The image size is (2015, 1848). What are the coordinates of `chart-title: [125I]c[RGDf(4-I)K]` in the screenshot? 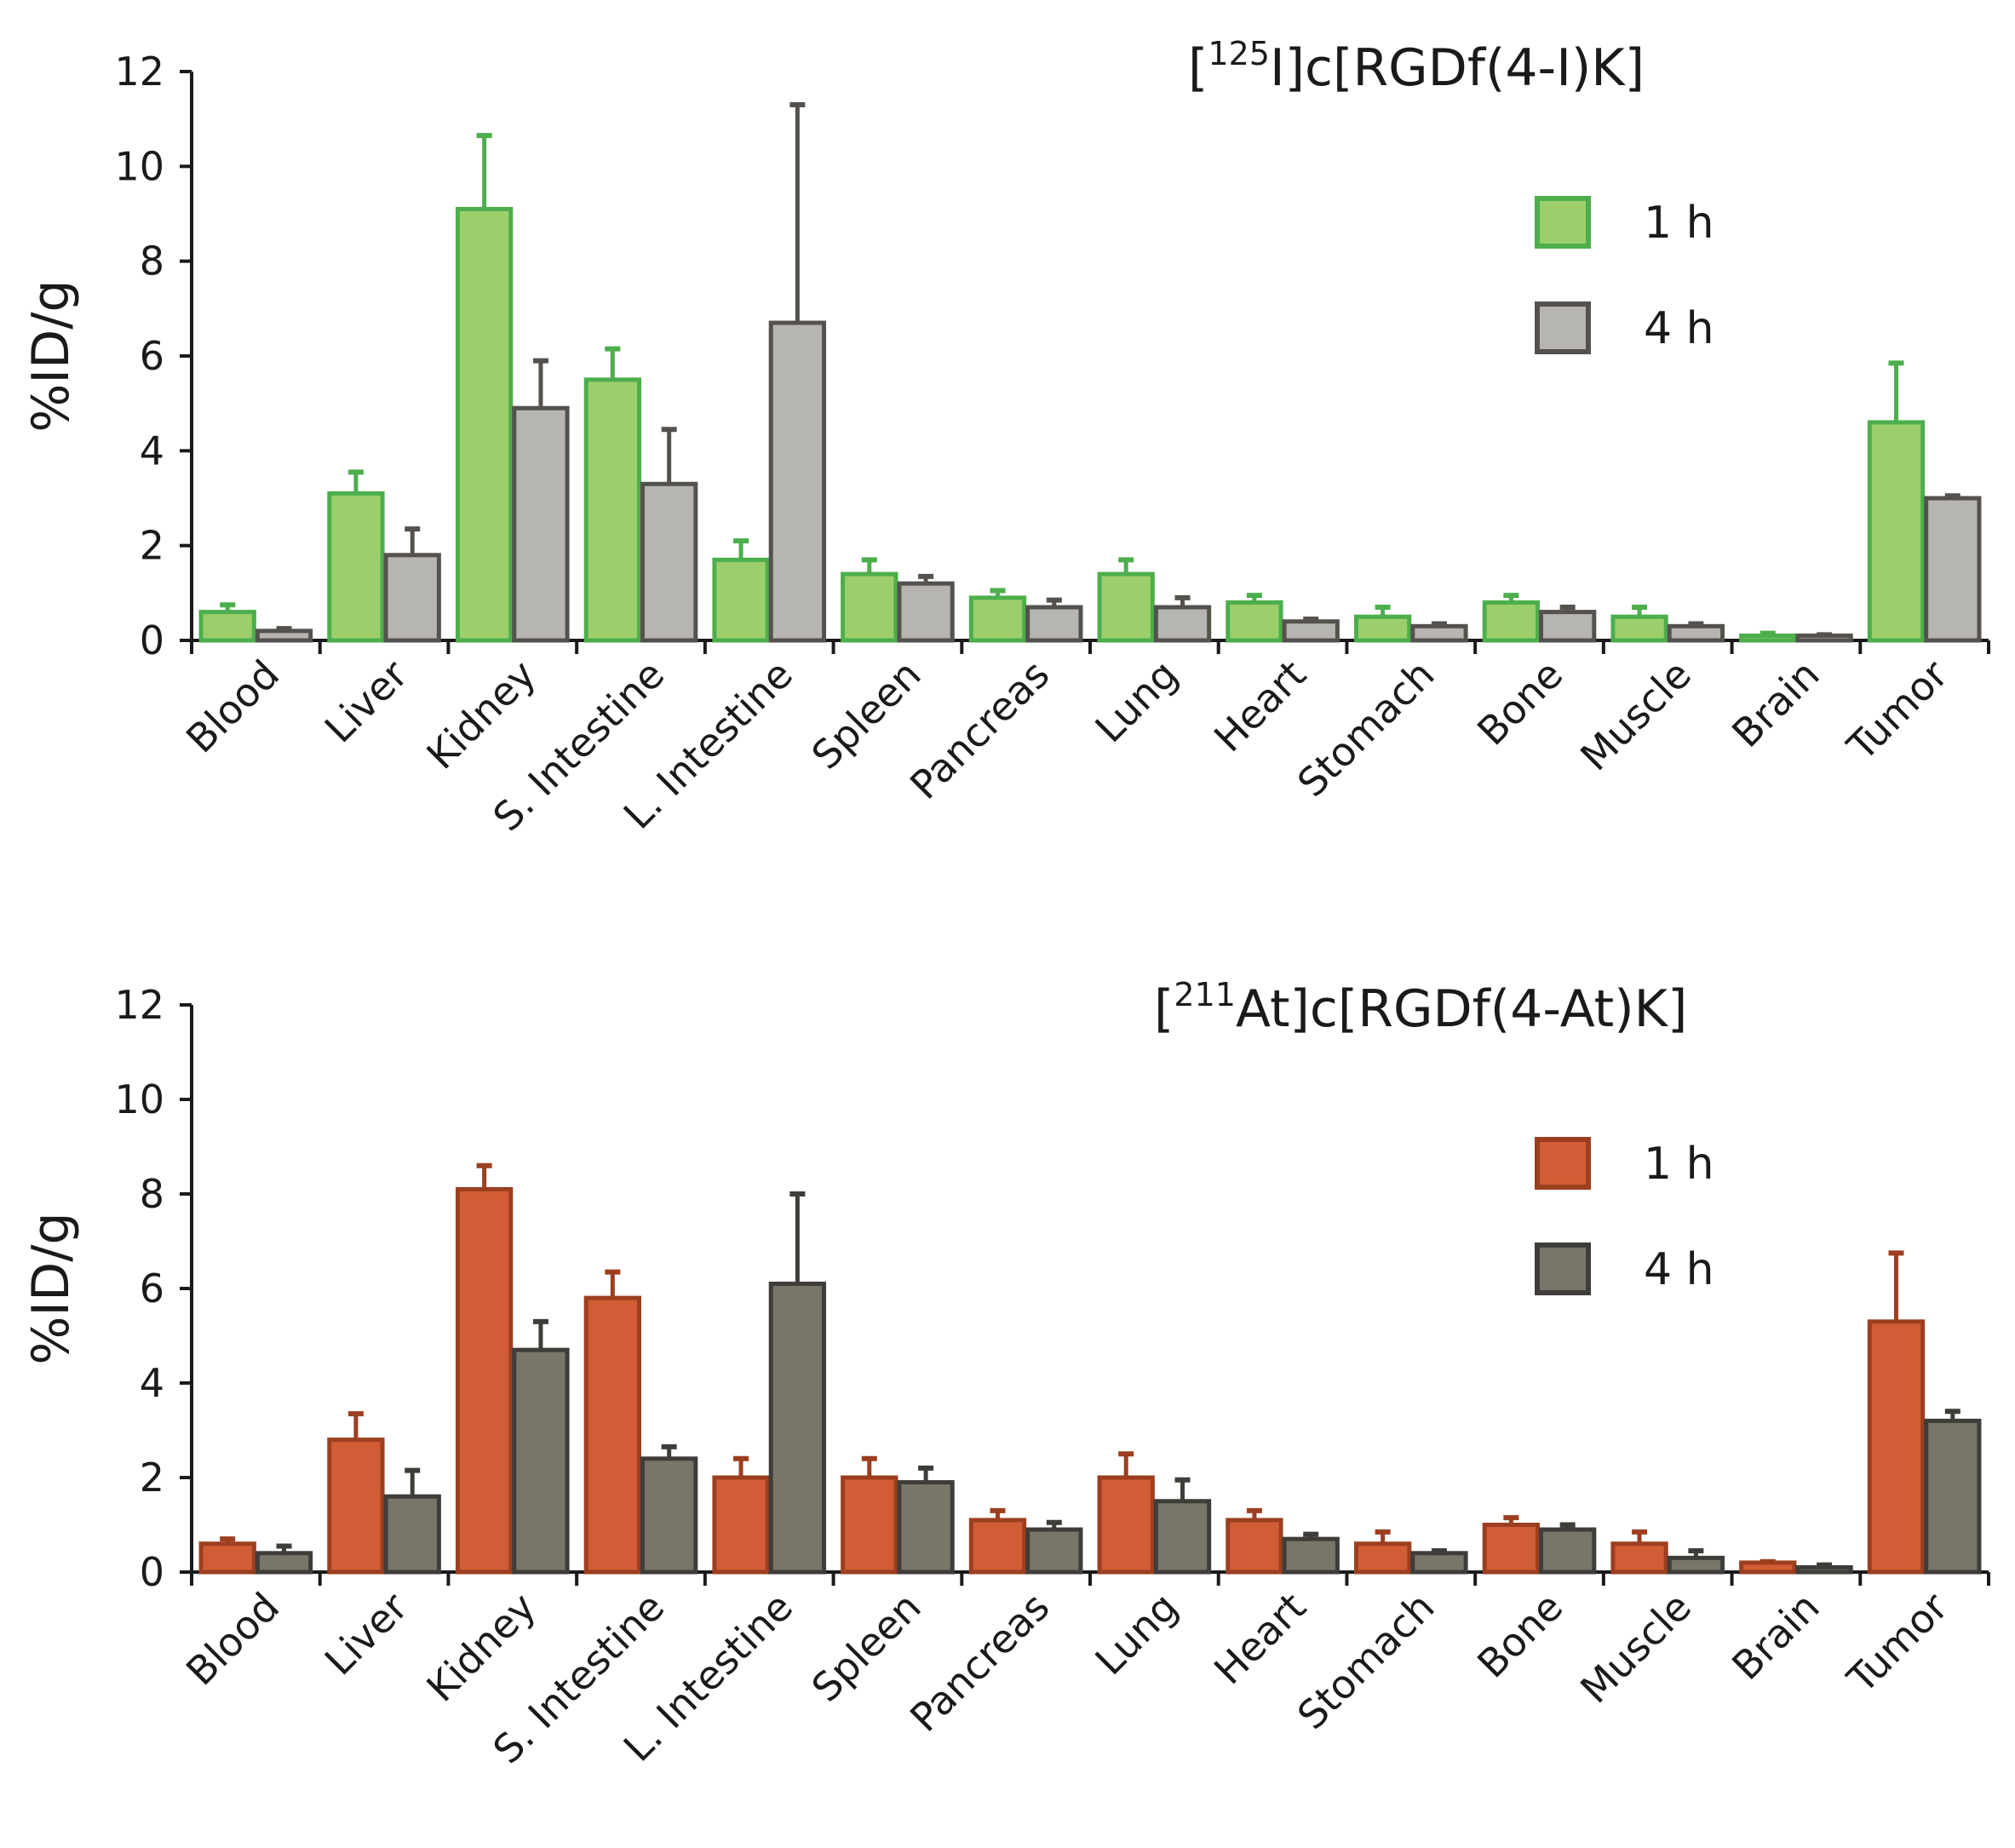 It's located at (1416, 66).